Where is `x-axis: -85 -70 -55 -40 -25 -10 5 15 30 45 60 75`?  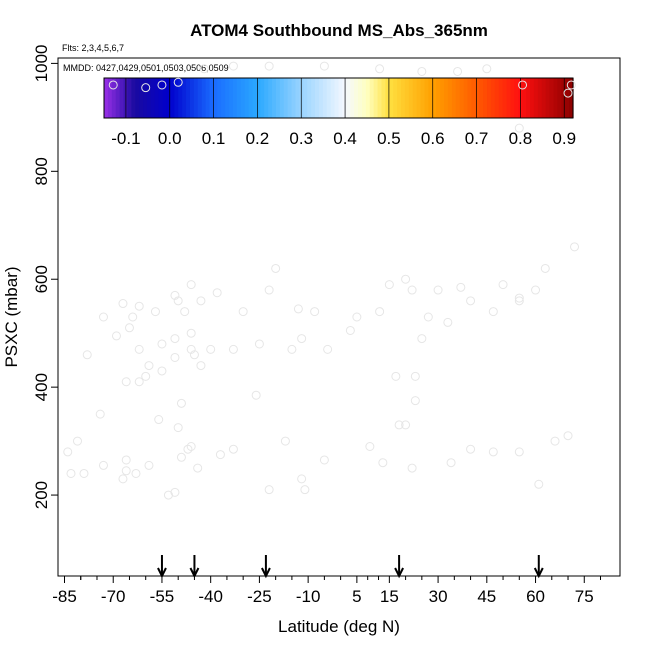 x-axis: -85 -70 -55 -40 -25 -10 5 15 30 45 60 75 is located at coordinates (327, 591).